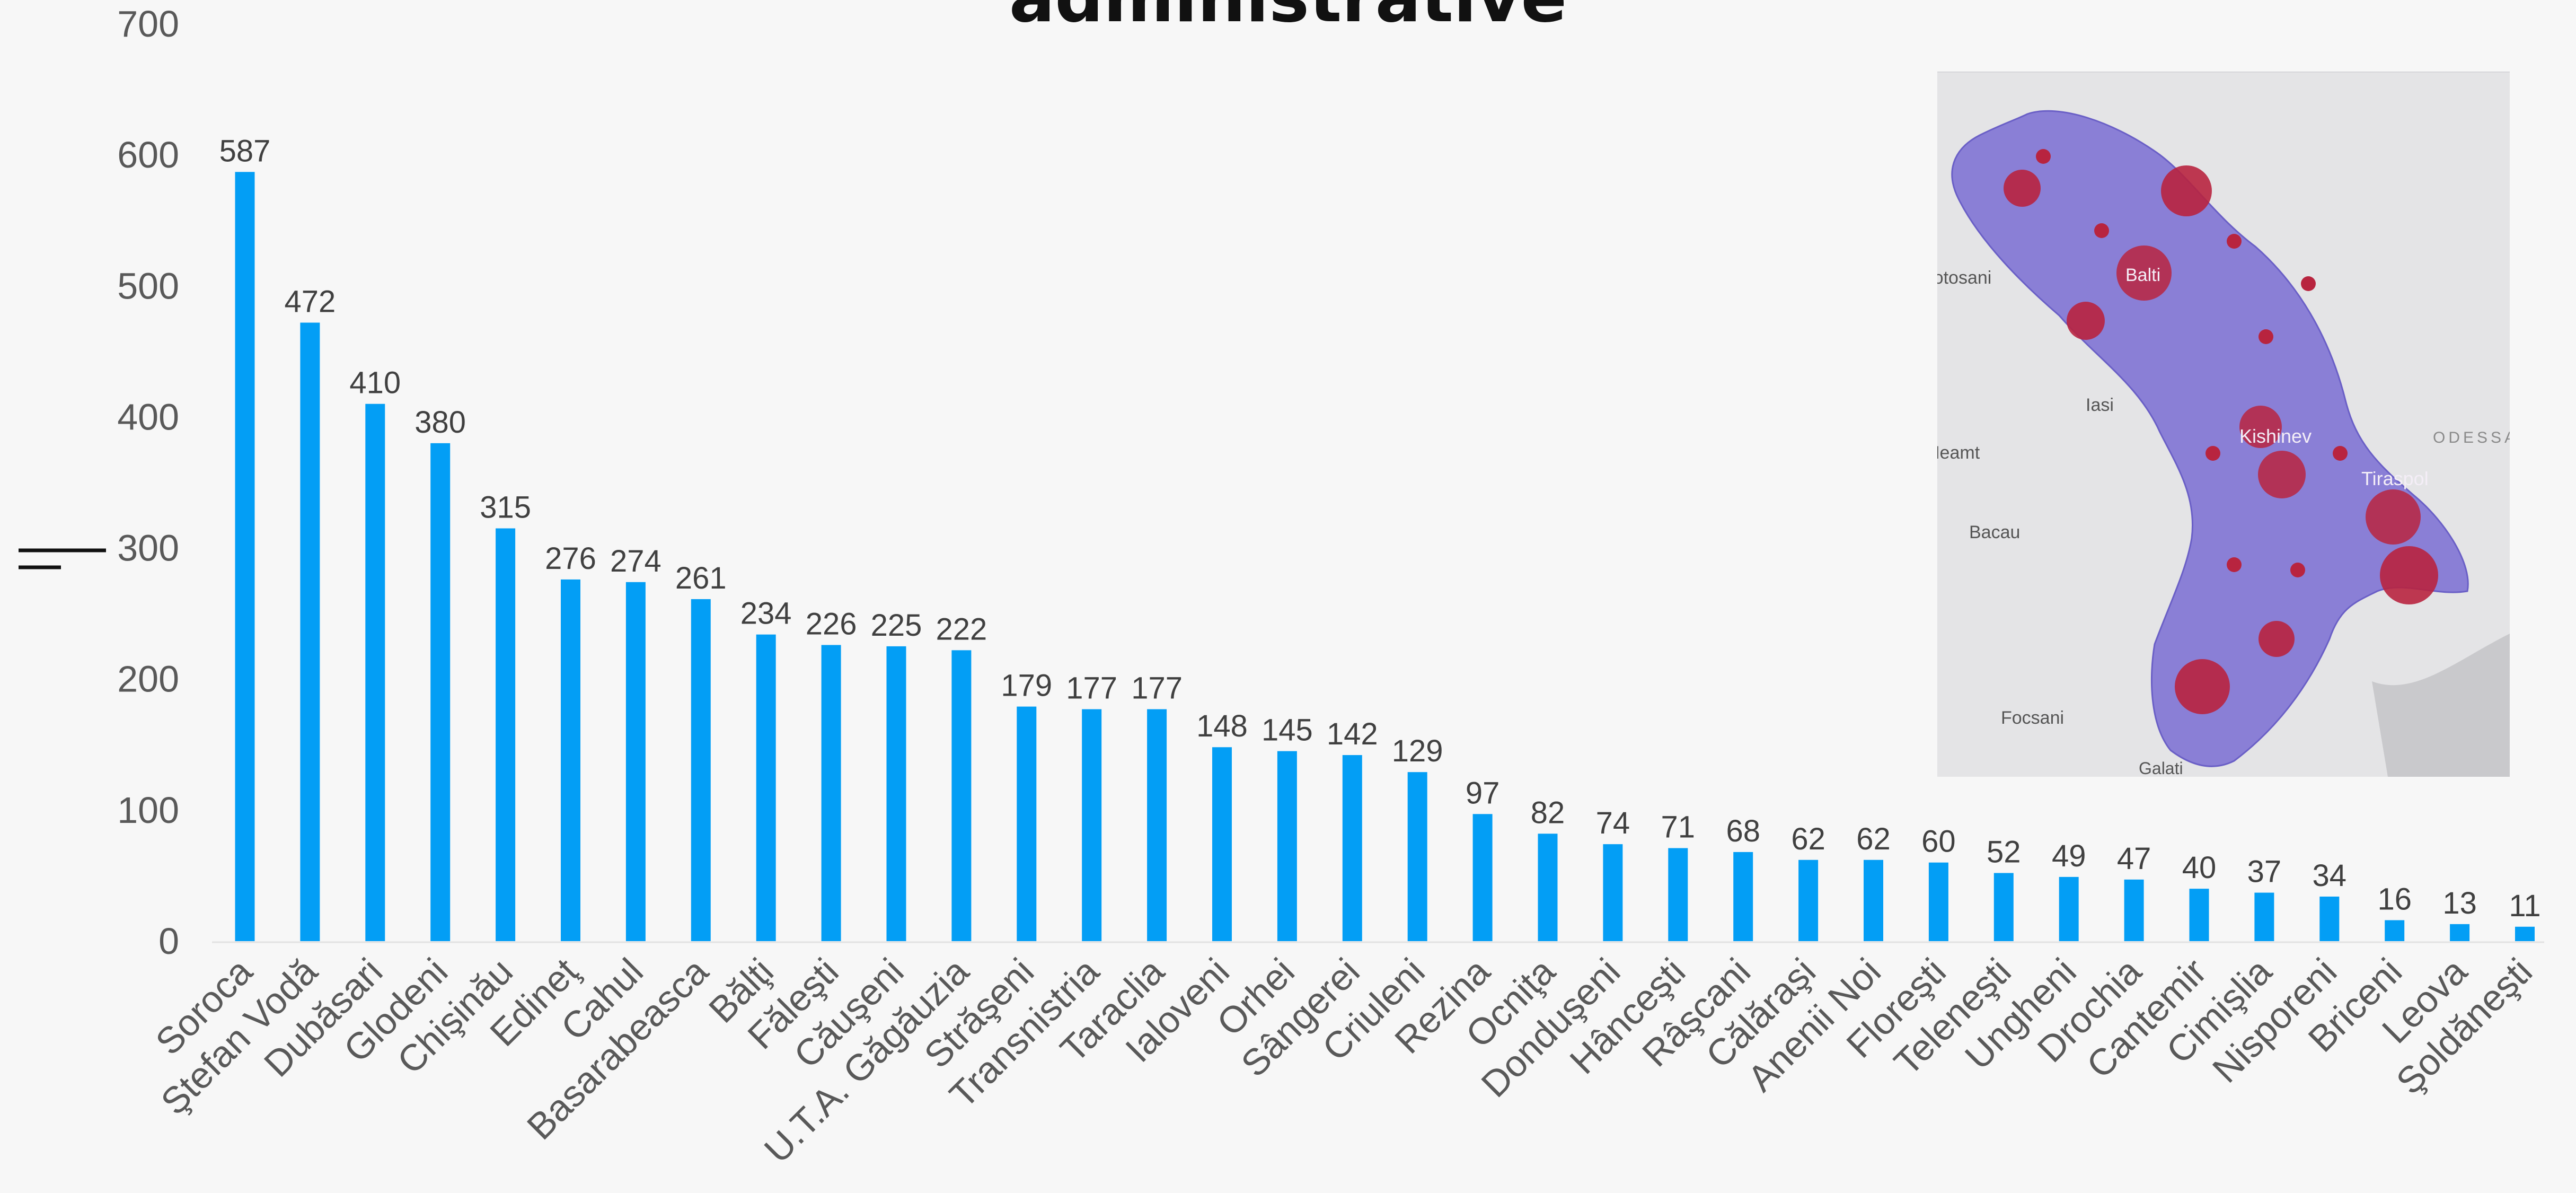 The height and width of the screenshot is (1193, 2576). I want to click on y-tick-label: 0, so click(168, 941).